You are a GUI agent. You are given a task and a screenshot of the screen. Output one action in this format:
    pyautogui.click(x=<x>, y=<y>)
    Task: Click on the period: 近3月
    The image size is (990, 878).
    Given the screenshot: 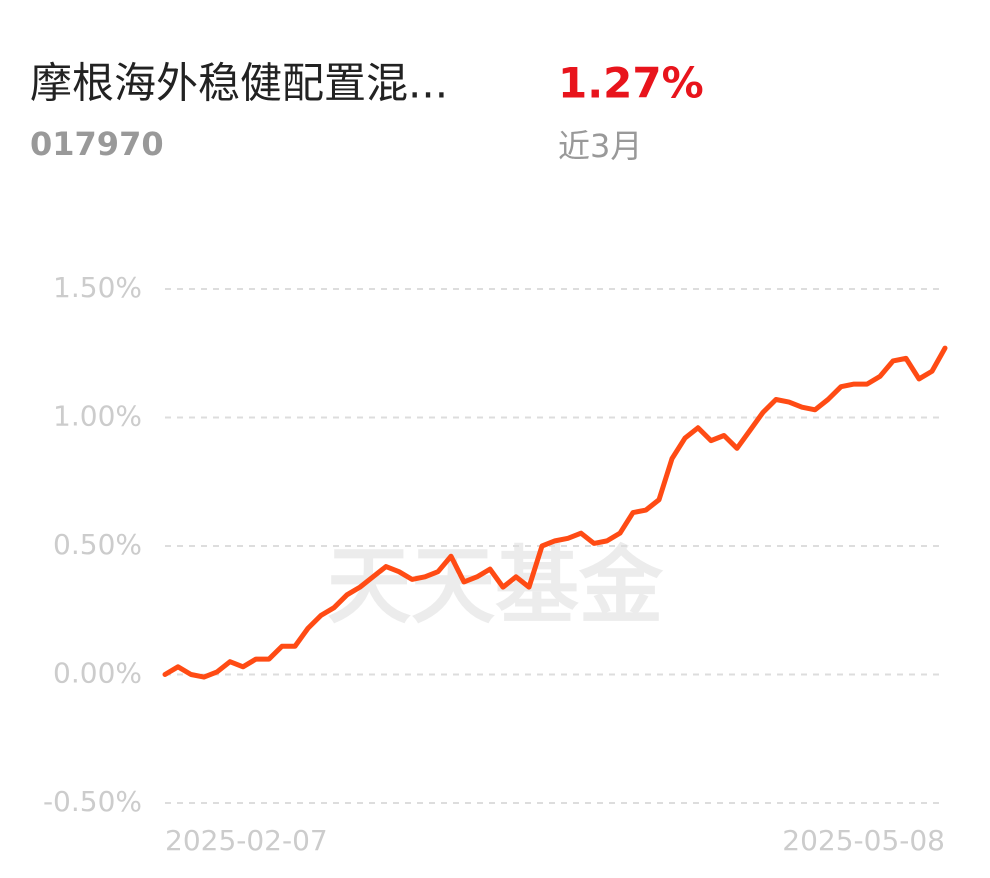 What is the action you would take?
    pyautogui.click(x=600, y=146)
    